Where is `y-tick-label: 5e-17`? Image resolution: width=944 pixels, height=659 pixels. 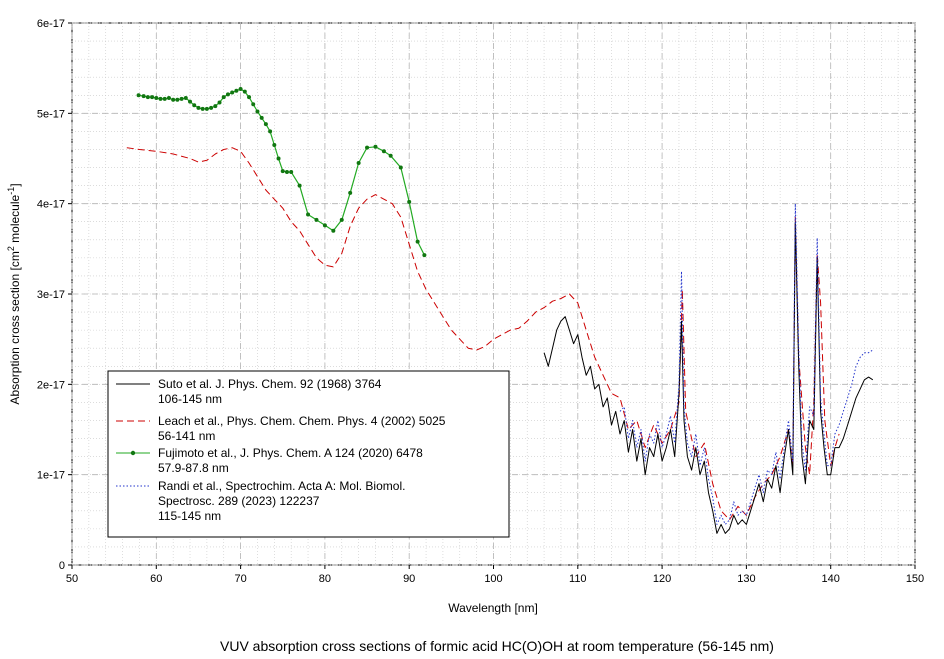
y-tick-label: 5e-17 is located at coordinates (51, 114).